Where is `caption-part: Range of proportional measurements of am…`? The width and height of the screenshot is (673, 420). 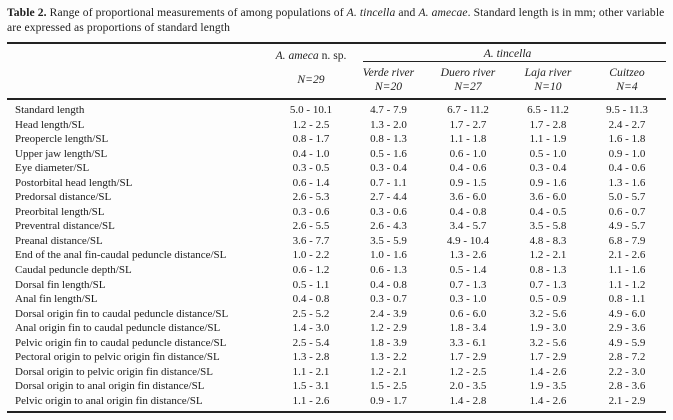 caption-part: Range of proportional measurements of am… is located at coordinates (196, 12).